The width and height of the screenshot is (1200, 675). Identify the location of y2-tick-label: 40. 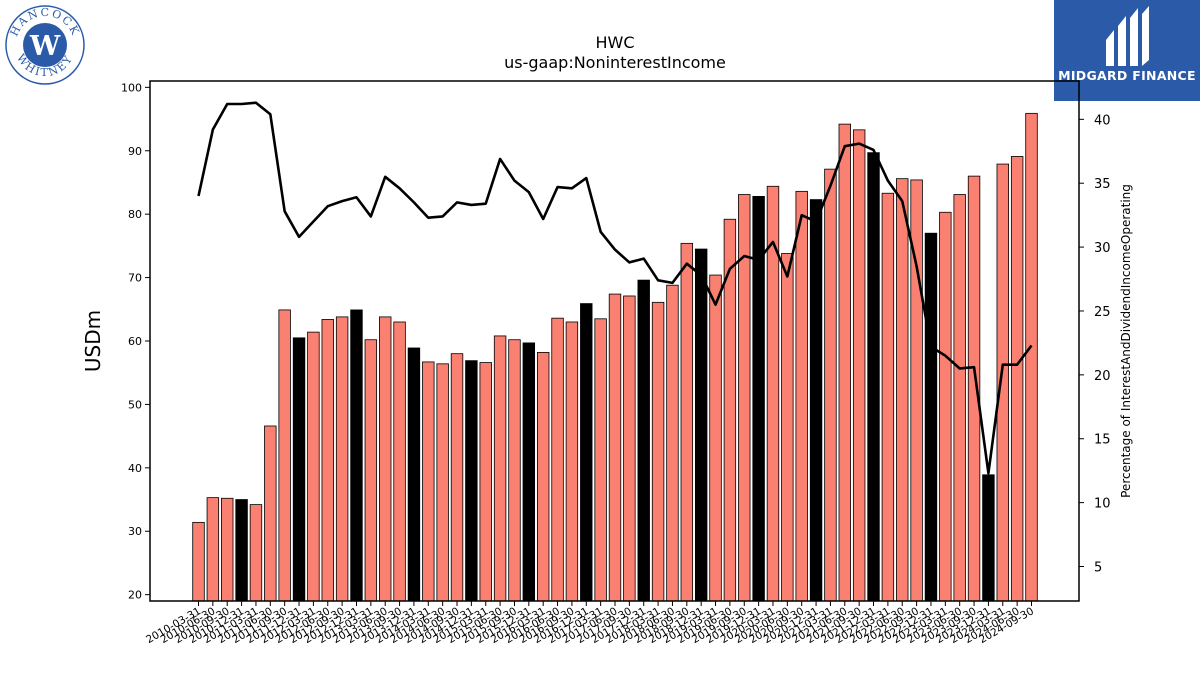
(1102, 120).